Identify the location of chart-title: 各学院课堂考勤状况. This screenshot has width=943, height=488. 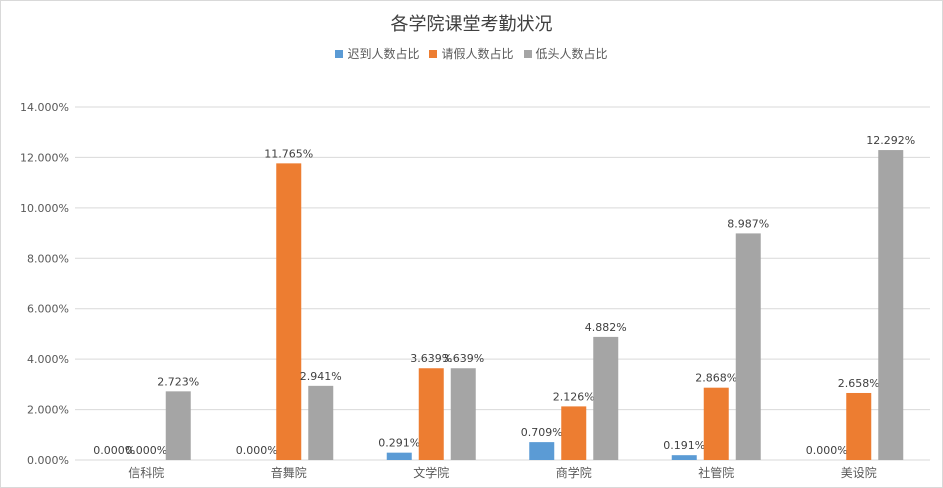
(471, 24).